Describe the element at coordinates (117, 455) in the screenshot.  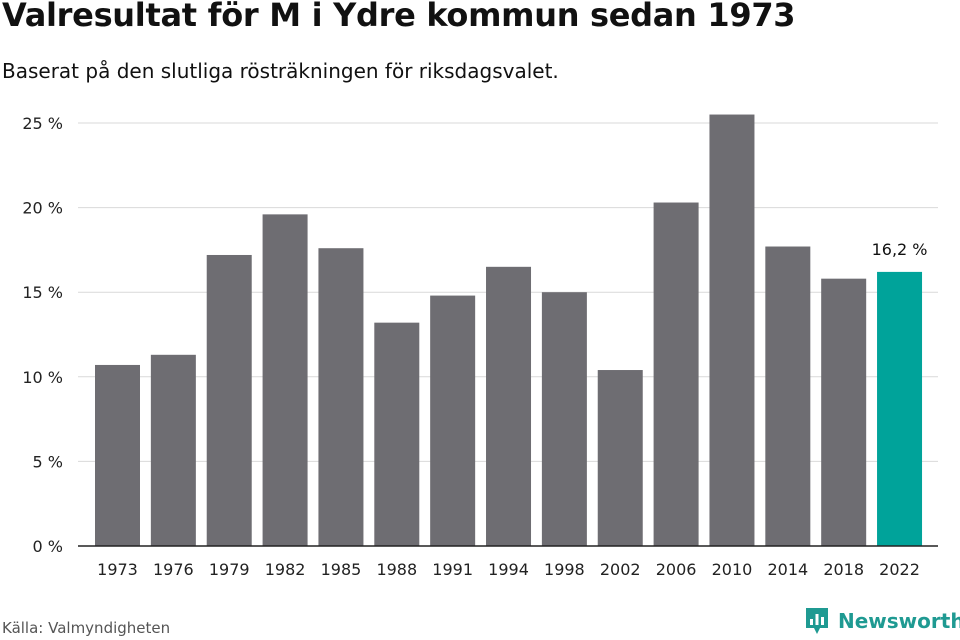
I see `bar-1973` at that location.